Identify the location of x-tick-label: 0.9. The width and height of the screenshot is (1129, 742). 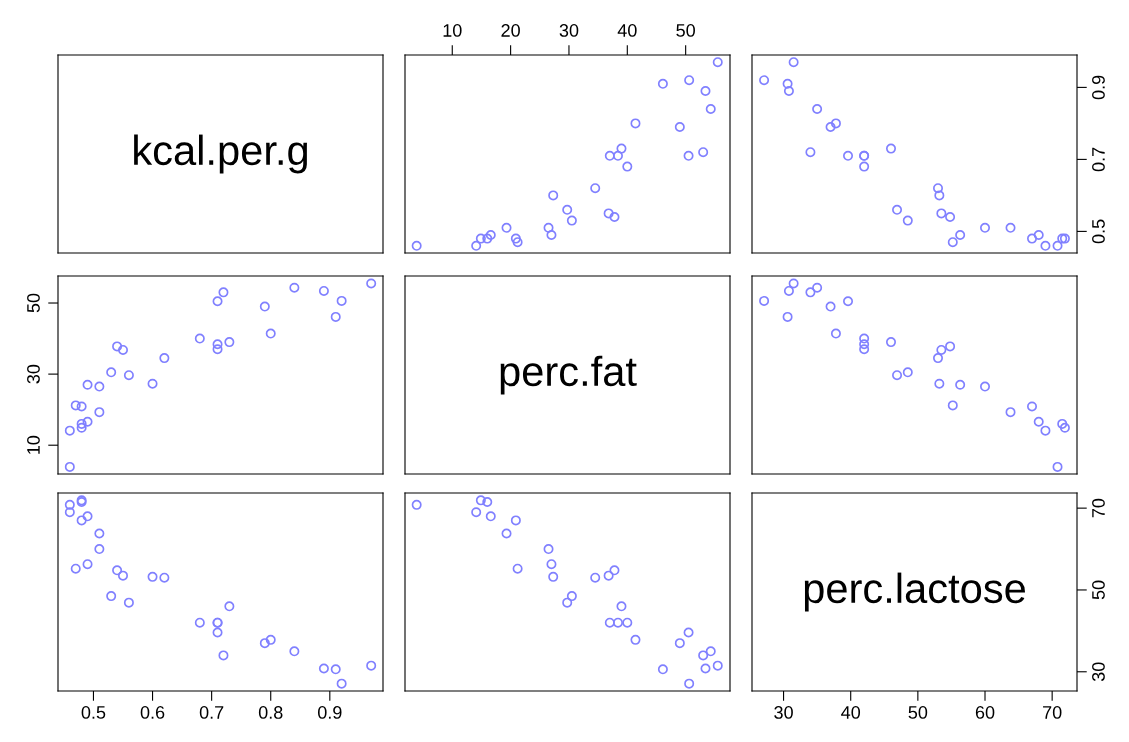
(329, 712).